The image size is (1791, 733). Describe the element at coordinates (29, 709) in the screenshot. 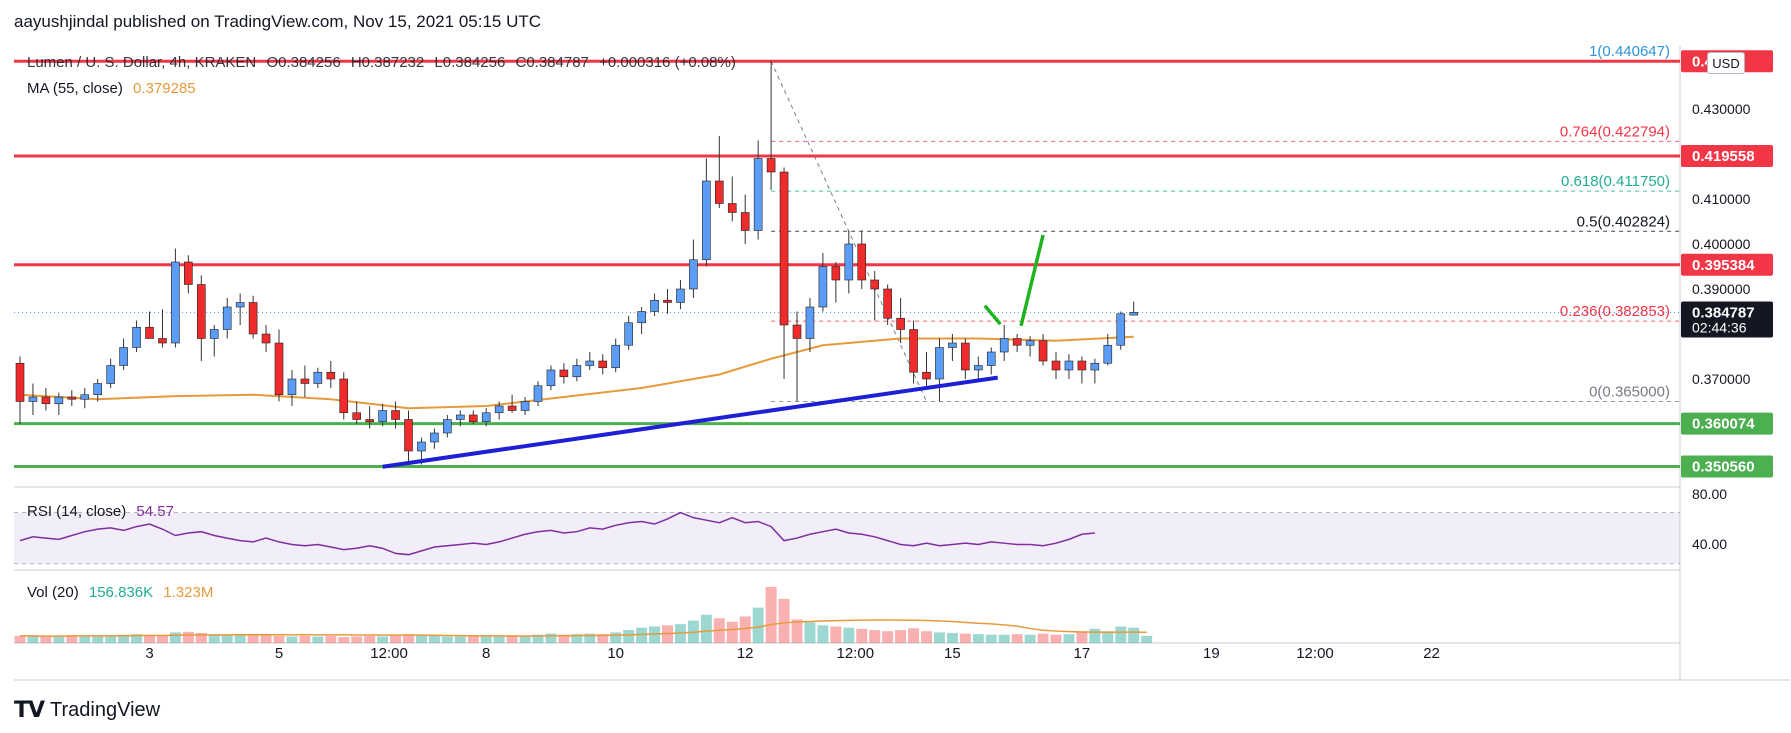

I see `tradingview-logo-icon: 𝗧𝗩` at that location.